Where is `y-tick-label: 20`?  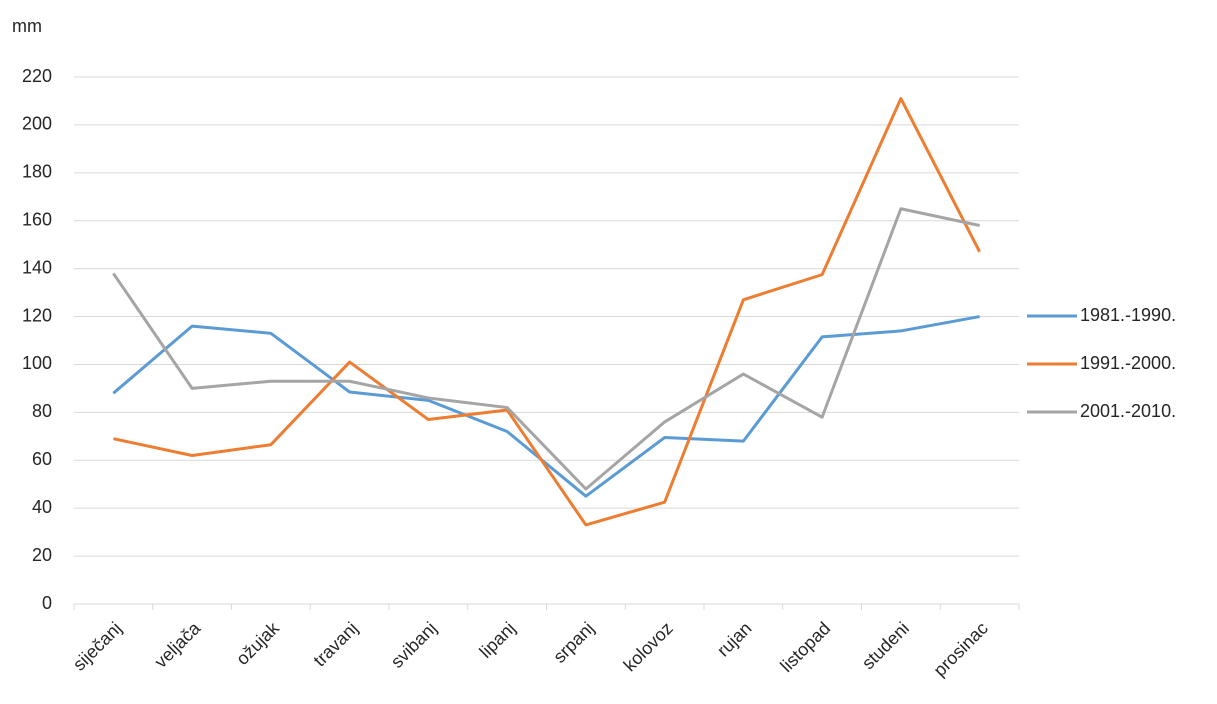 y-tick-label: 20 is located at coordinates (42, 555).